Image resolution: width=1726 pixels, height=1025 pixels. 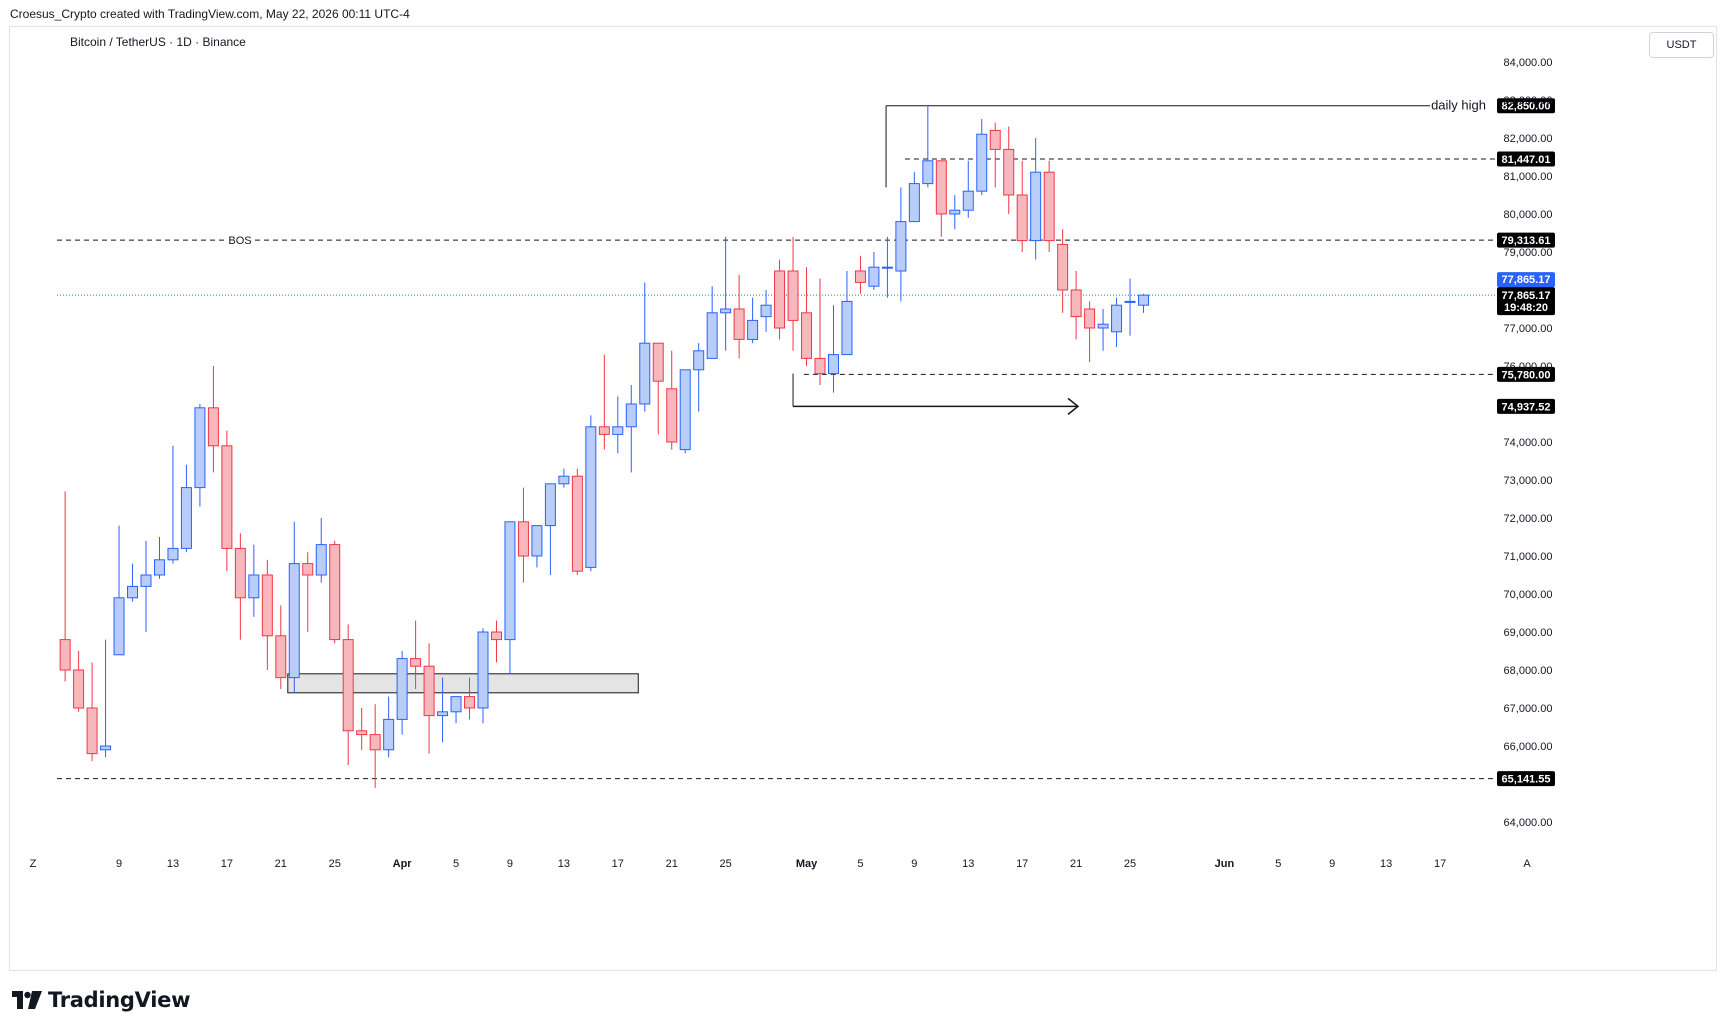 I want to click on price-tick-label: 71,000.00, so click(x=1528, y=557).